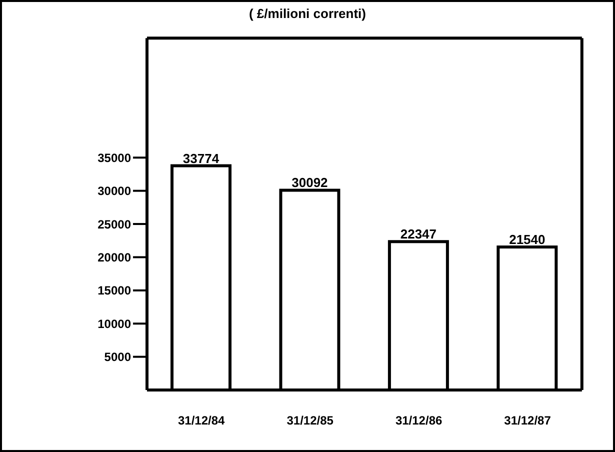  I want to click on y-tick-label: 25000, so click(115, 224).